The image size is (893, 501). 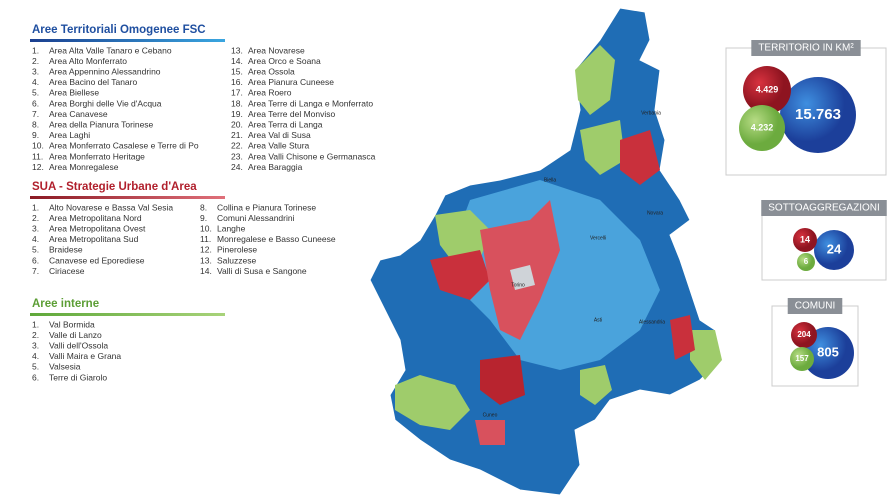 What do you see at coordinates (110, 50) in the screenshot?
I see `list-item: Area Alta Valle Tanaro e Cebano` at bounding box center [110, 50].